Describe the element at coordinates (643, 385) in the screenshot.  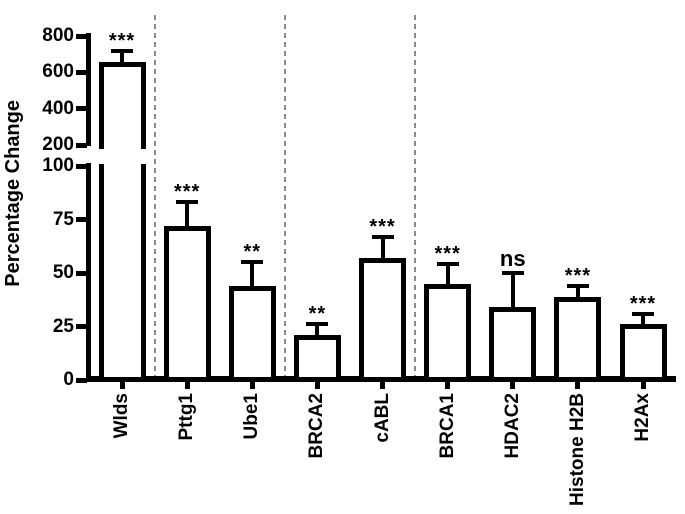
I see `x-tick-H2Ax` at that location.